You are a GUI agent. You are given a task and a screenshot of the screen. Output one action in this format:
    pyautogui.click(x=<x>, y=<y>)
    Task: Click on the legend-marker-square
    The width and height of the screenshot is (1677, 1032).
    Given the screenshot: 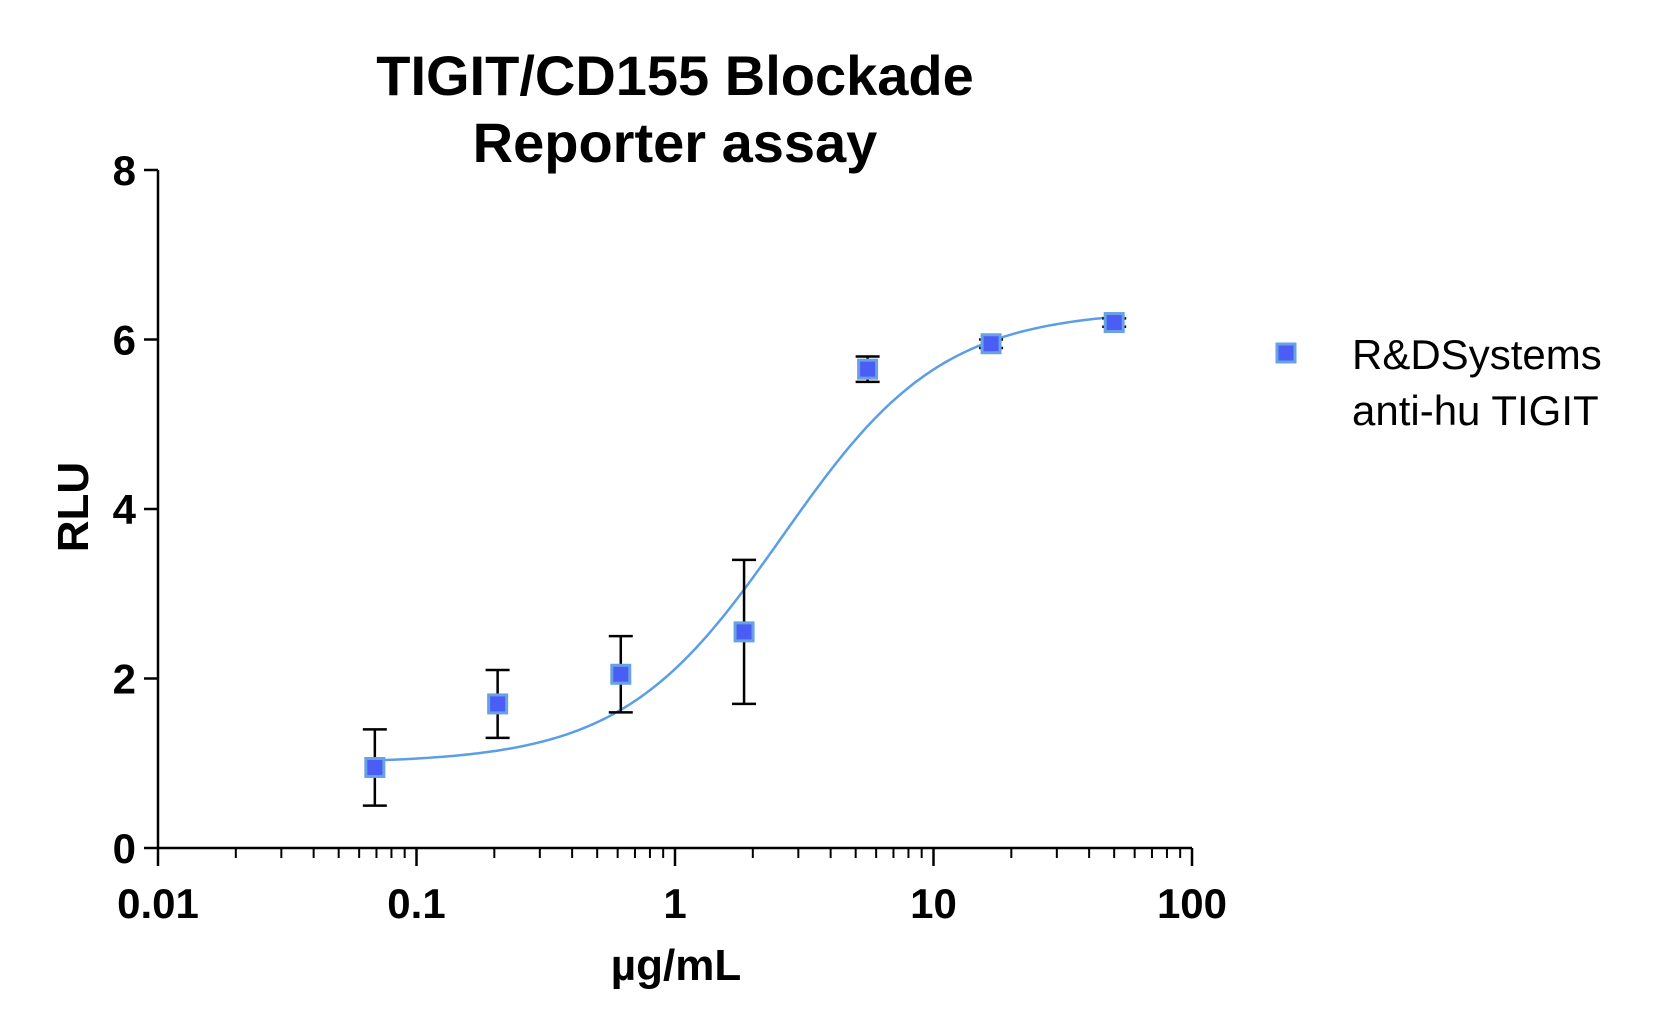 What is the action you would take?
    pyautogui.click(x=1286, y=353)
    